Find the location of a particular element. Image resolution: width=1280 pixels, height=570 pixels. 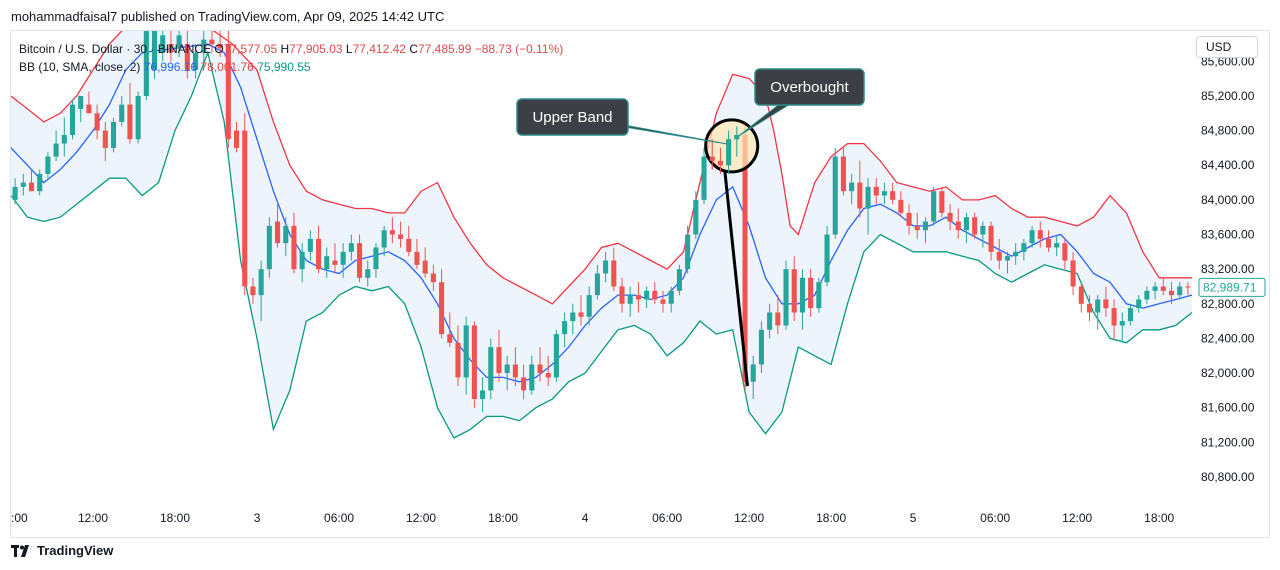

bb-upper-value: 78,001.76 is located at coordinates (227, 67).